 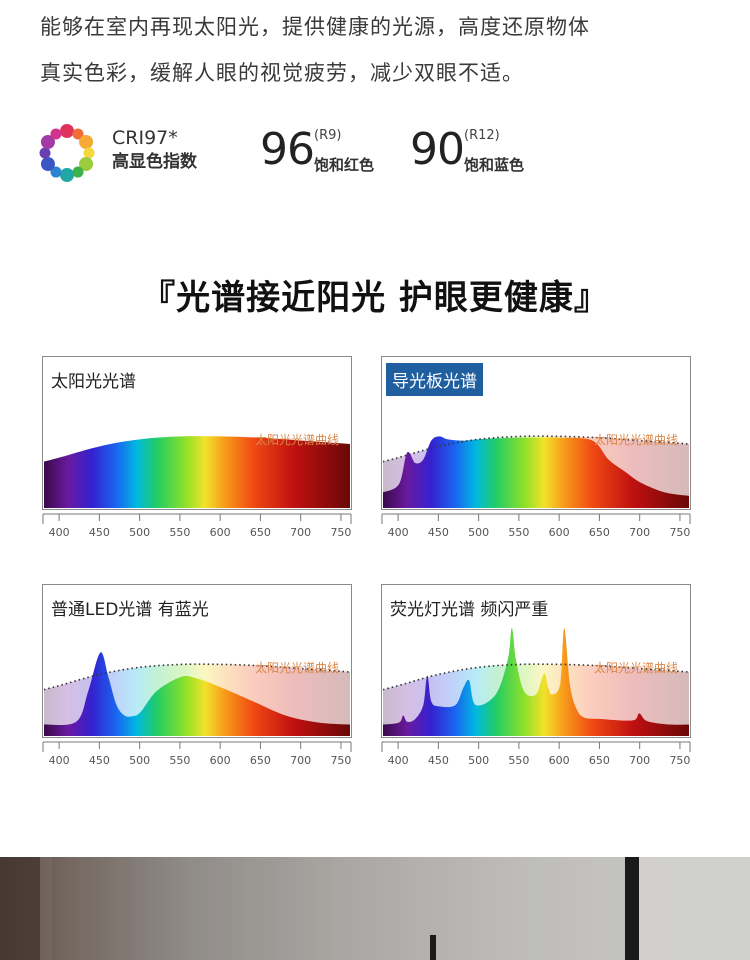 What do you see at coordinates (467, 152) in the screenshot?
I see `metric-r12: 90 (R12) 饱和蓝色` at bounding box center [467, 152].